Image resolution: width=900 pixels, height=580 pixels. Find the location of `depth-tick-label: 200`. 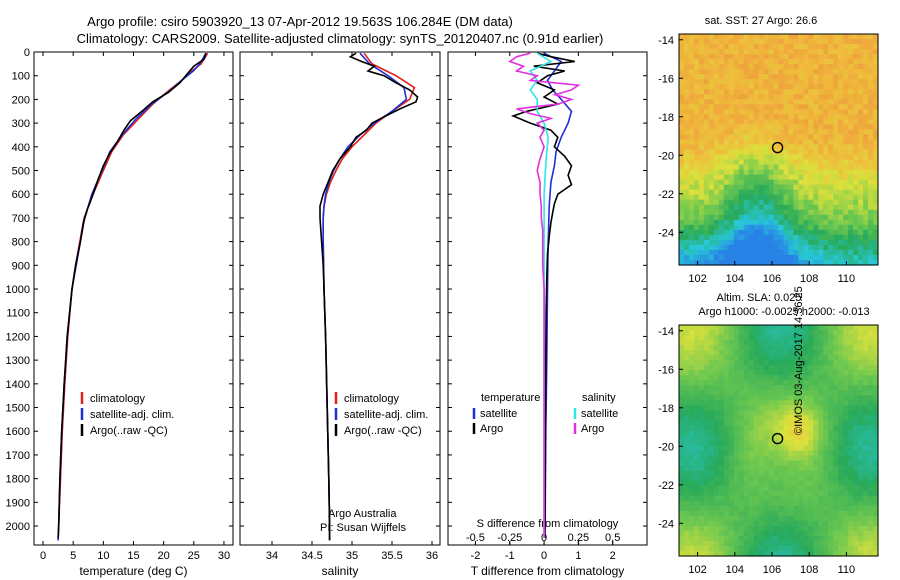

depth-tick-label: 200 is located at coordinates (21, 100).